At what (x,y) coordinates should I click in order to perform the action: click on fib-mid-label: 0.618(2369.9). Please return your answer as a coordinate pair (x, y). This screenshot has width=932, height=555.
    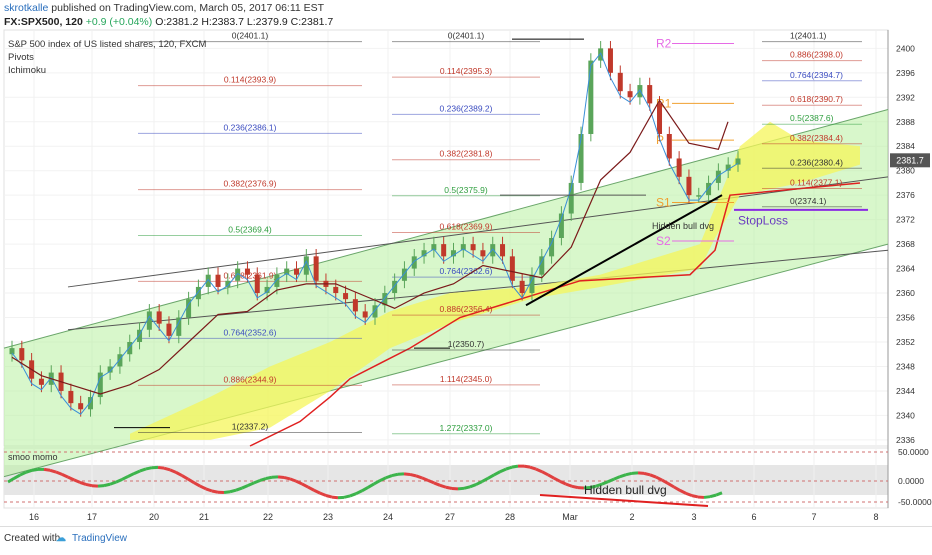
    Looking at the image, I should click on (466, 226).